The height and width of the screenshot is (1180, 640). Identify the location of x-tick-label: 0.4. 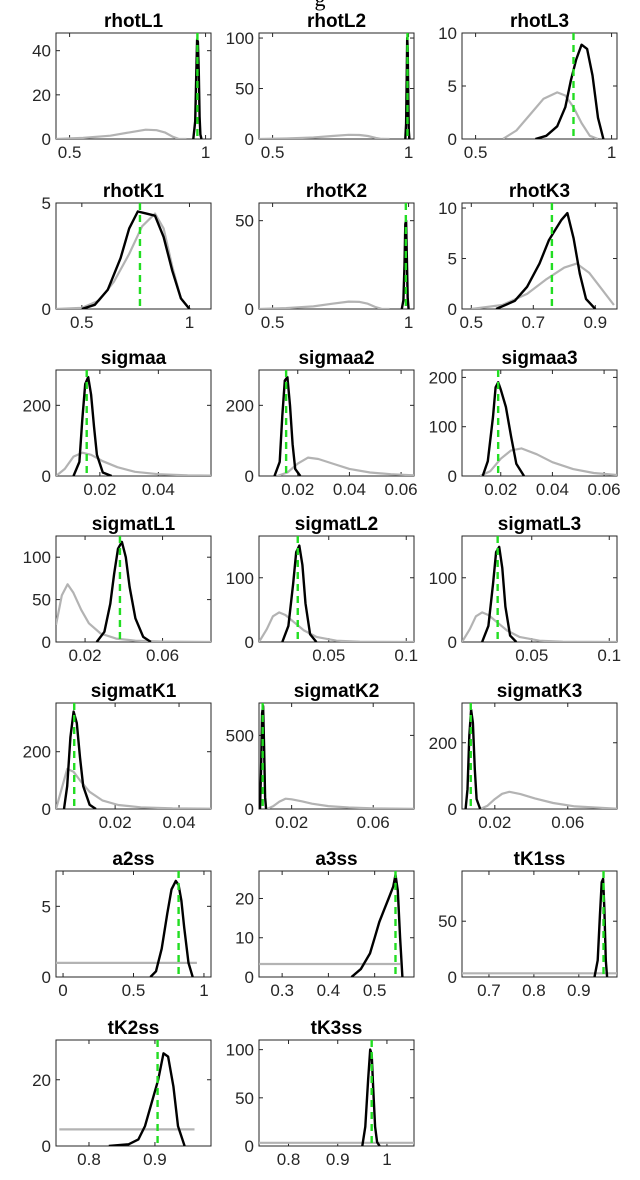
(329, 990).